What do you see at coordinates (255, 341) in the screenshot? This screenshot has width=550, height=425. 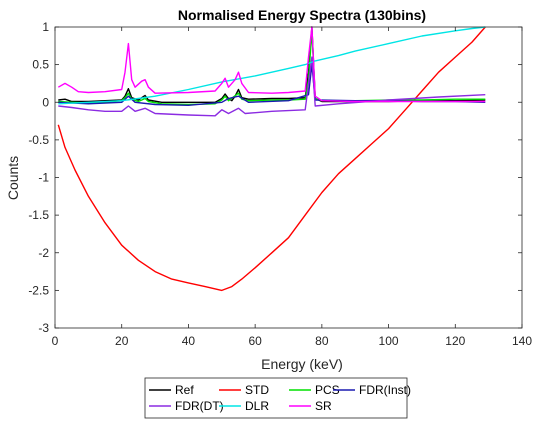 I see `x-tick-label: 60` at bounding box center [255, 341].